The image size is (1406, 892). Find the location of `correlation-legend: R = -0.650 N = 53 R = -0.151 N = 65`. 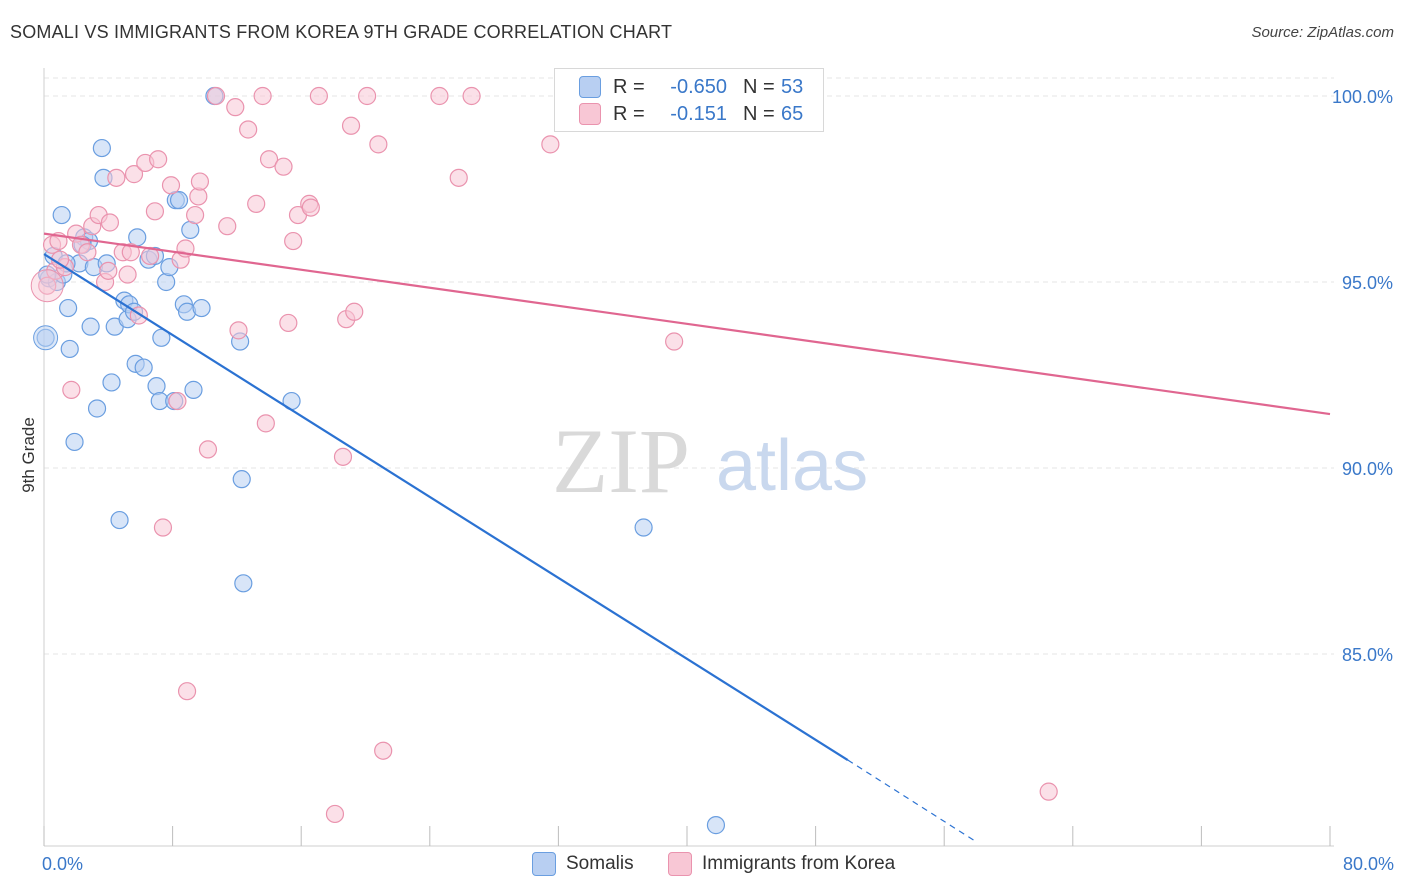

correlation-legend: R = -0.650 N = 53 R = -0.151 N = 65 is located at coordinates (689, 100).